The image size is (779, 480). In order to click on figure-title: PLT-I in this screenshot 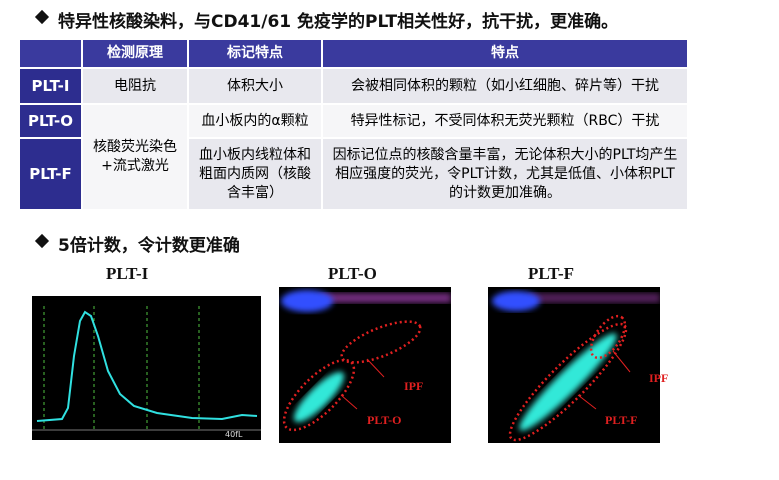, I will do `click(127, 273)`.